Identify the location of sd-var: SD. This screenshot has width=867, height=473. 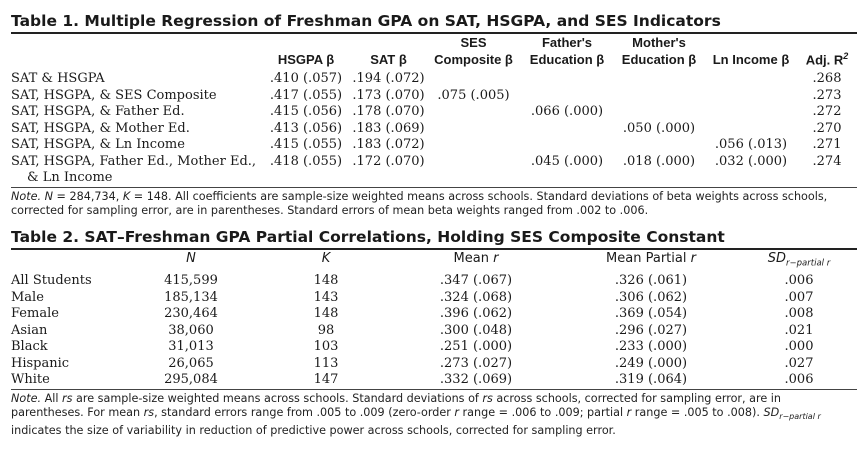
(777, 258).